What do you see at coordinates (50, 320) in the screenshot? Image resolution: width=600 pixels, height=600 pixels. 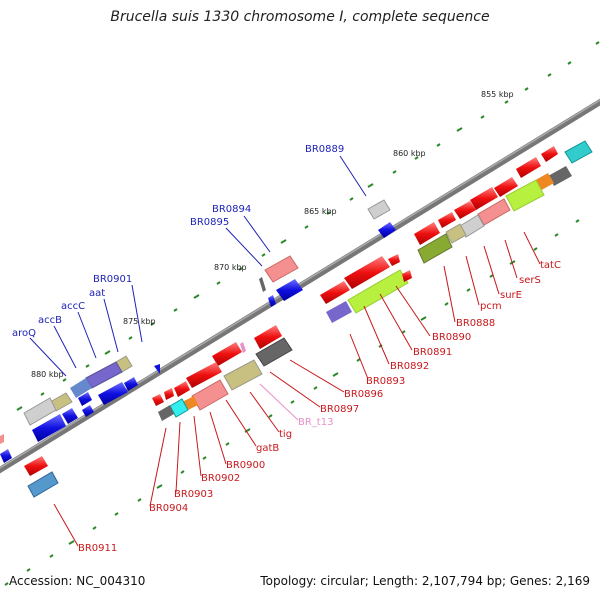 I see `gene-label: accB` at bounding box center [50, 320].